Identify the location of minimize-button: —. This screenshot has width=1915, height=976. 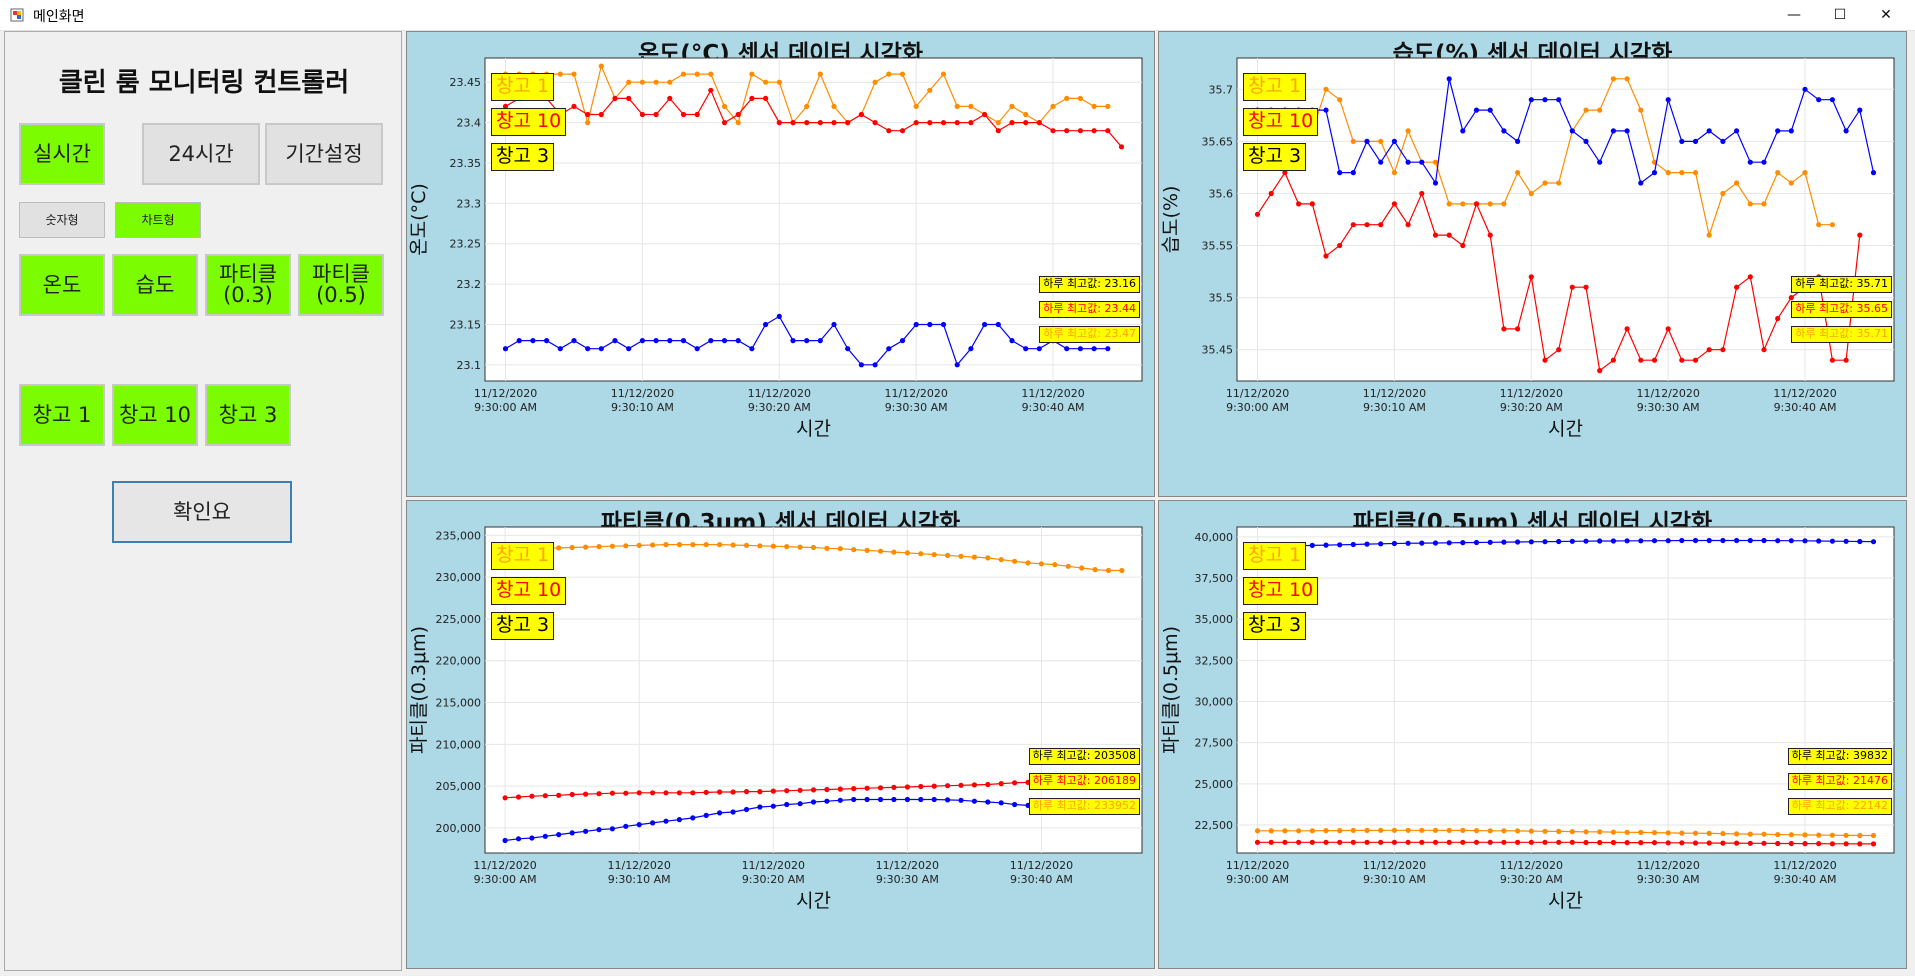
(1794, 15).